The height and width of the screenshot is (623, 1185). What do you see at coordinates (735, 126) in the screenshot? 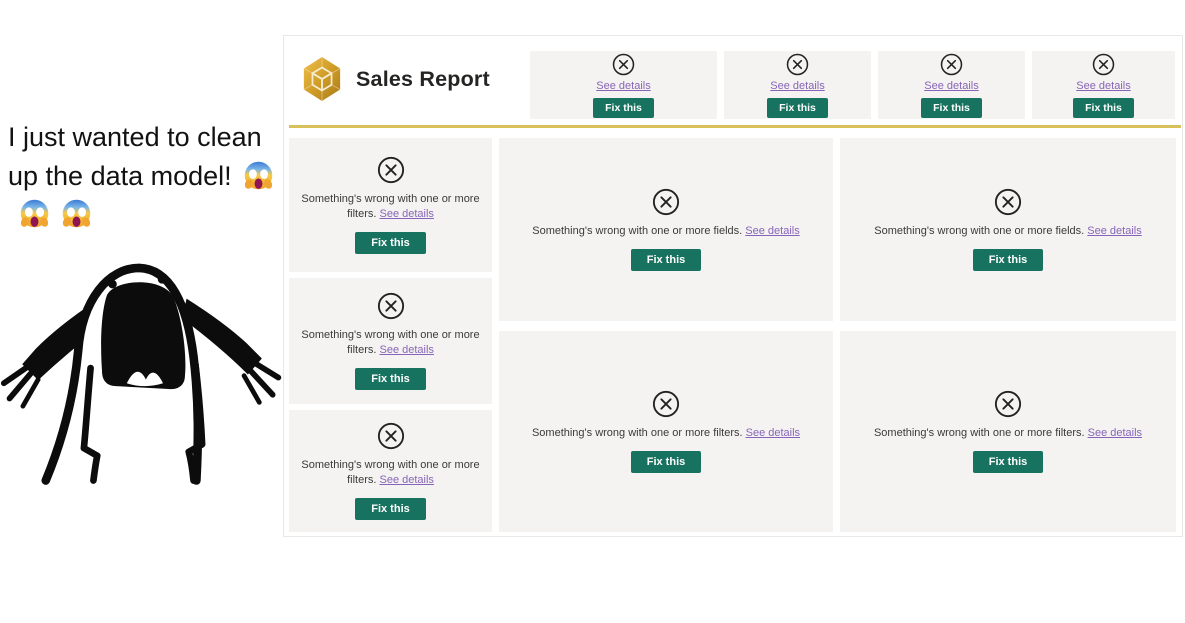
I see `gold-divider` at bounding box center [735, 126].